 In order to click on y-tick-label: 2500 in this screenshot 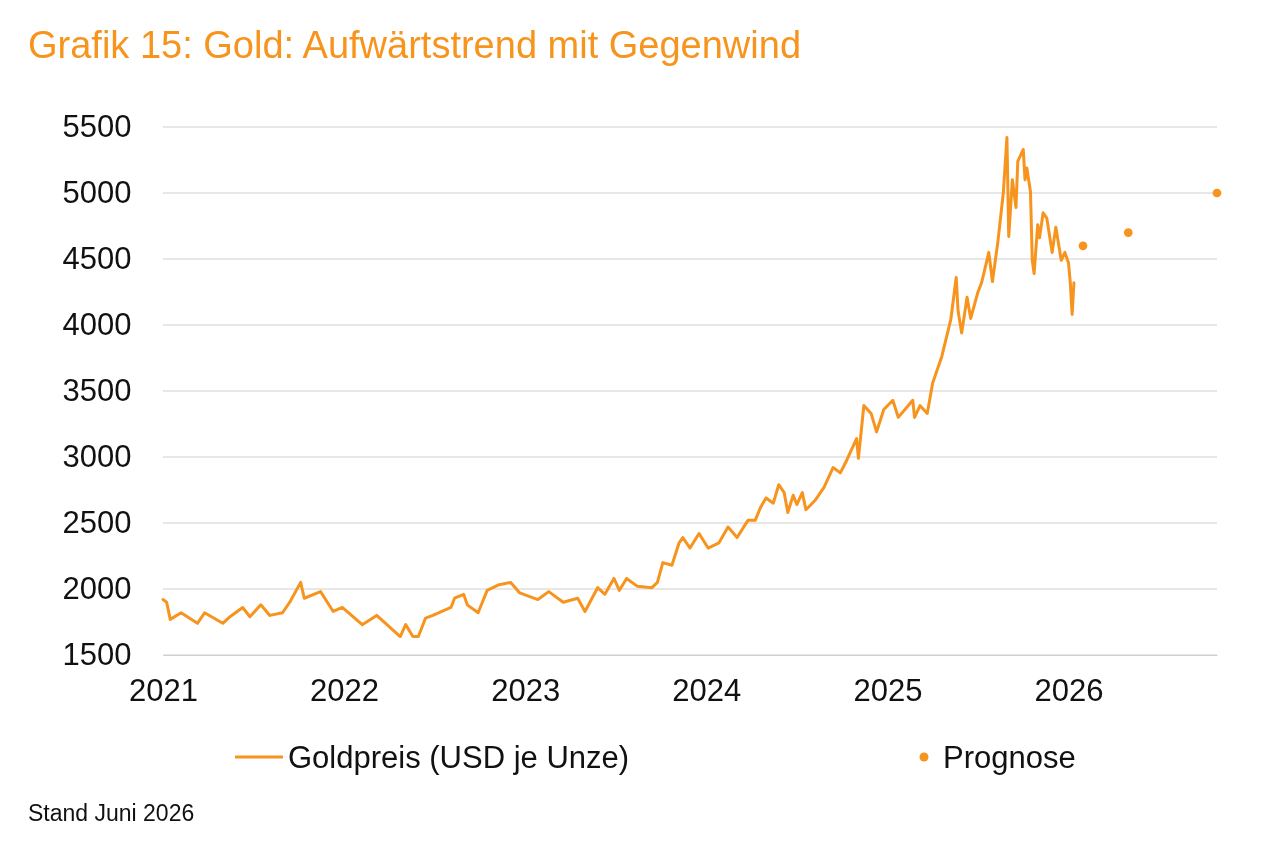, I will do `click(97, 523)`.